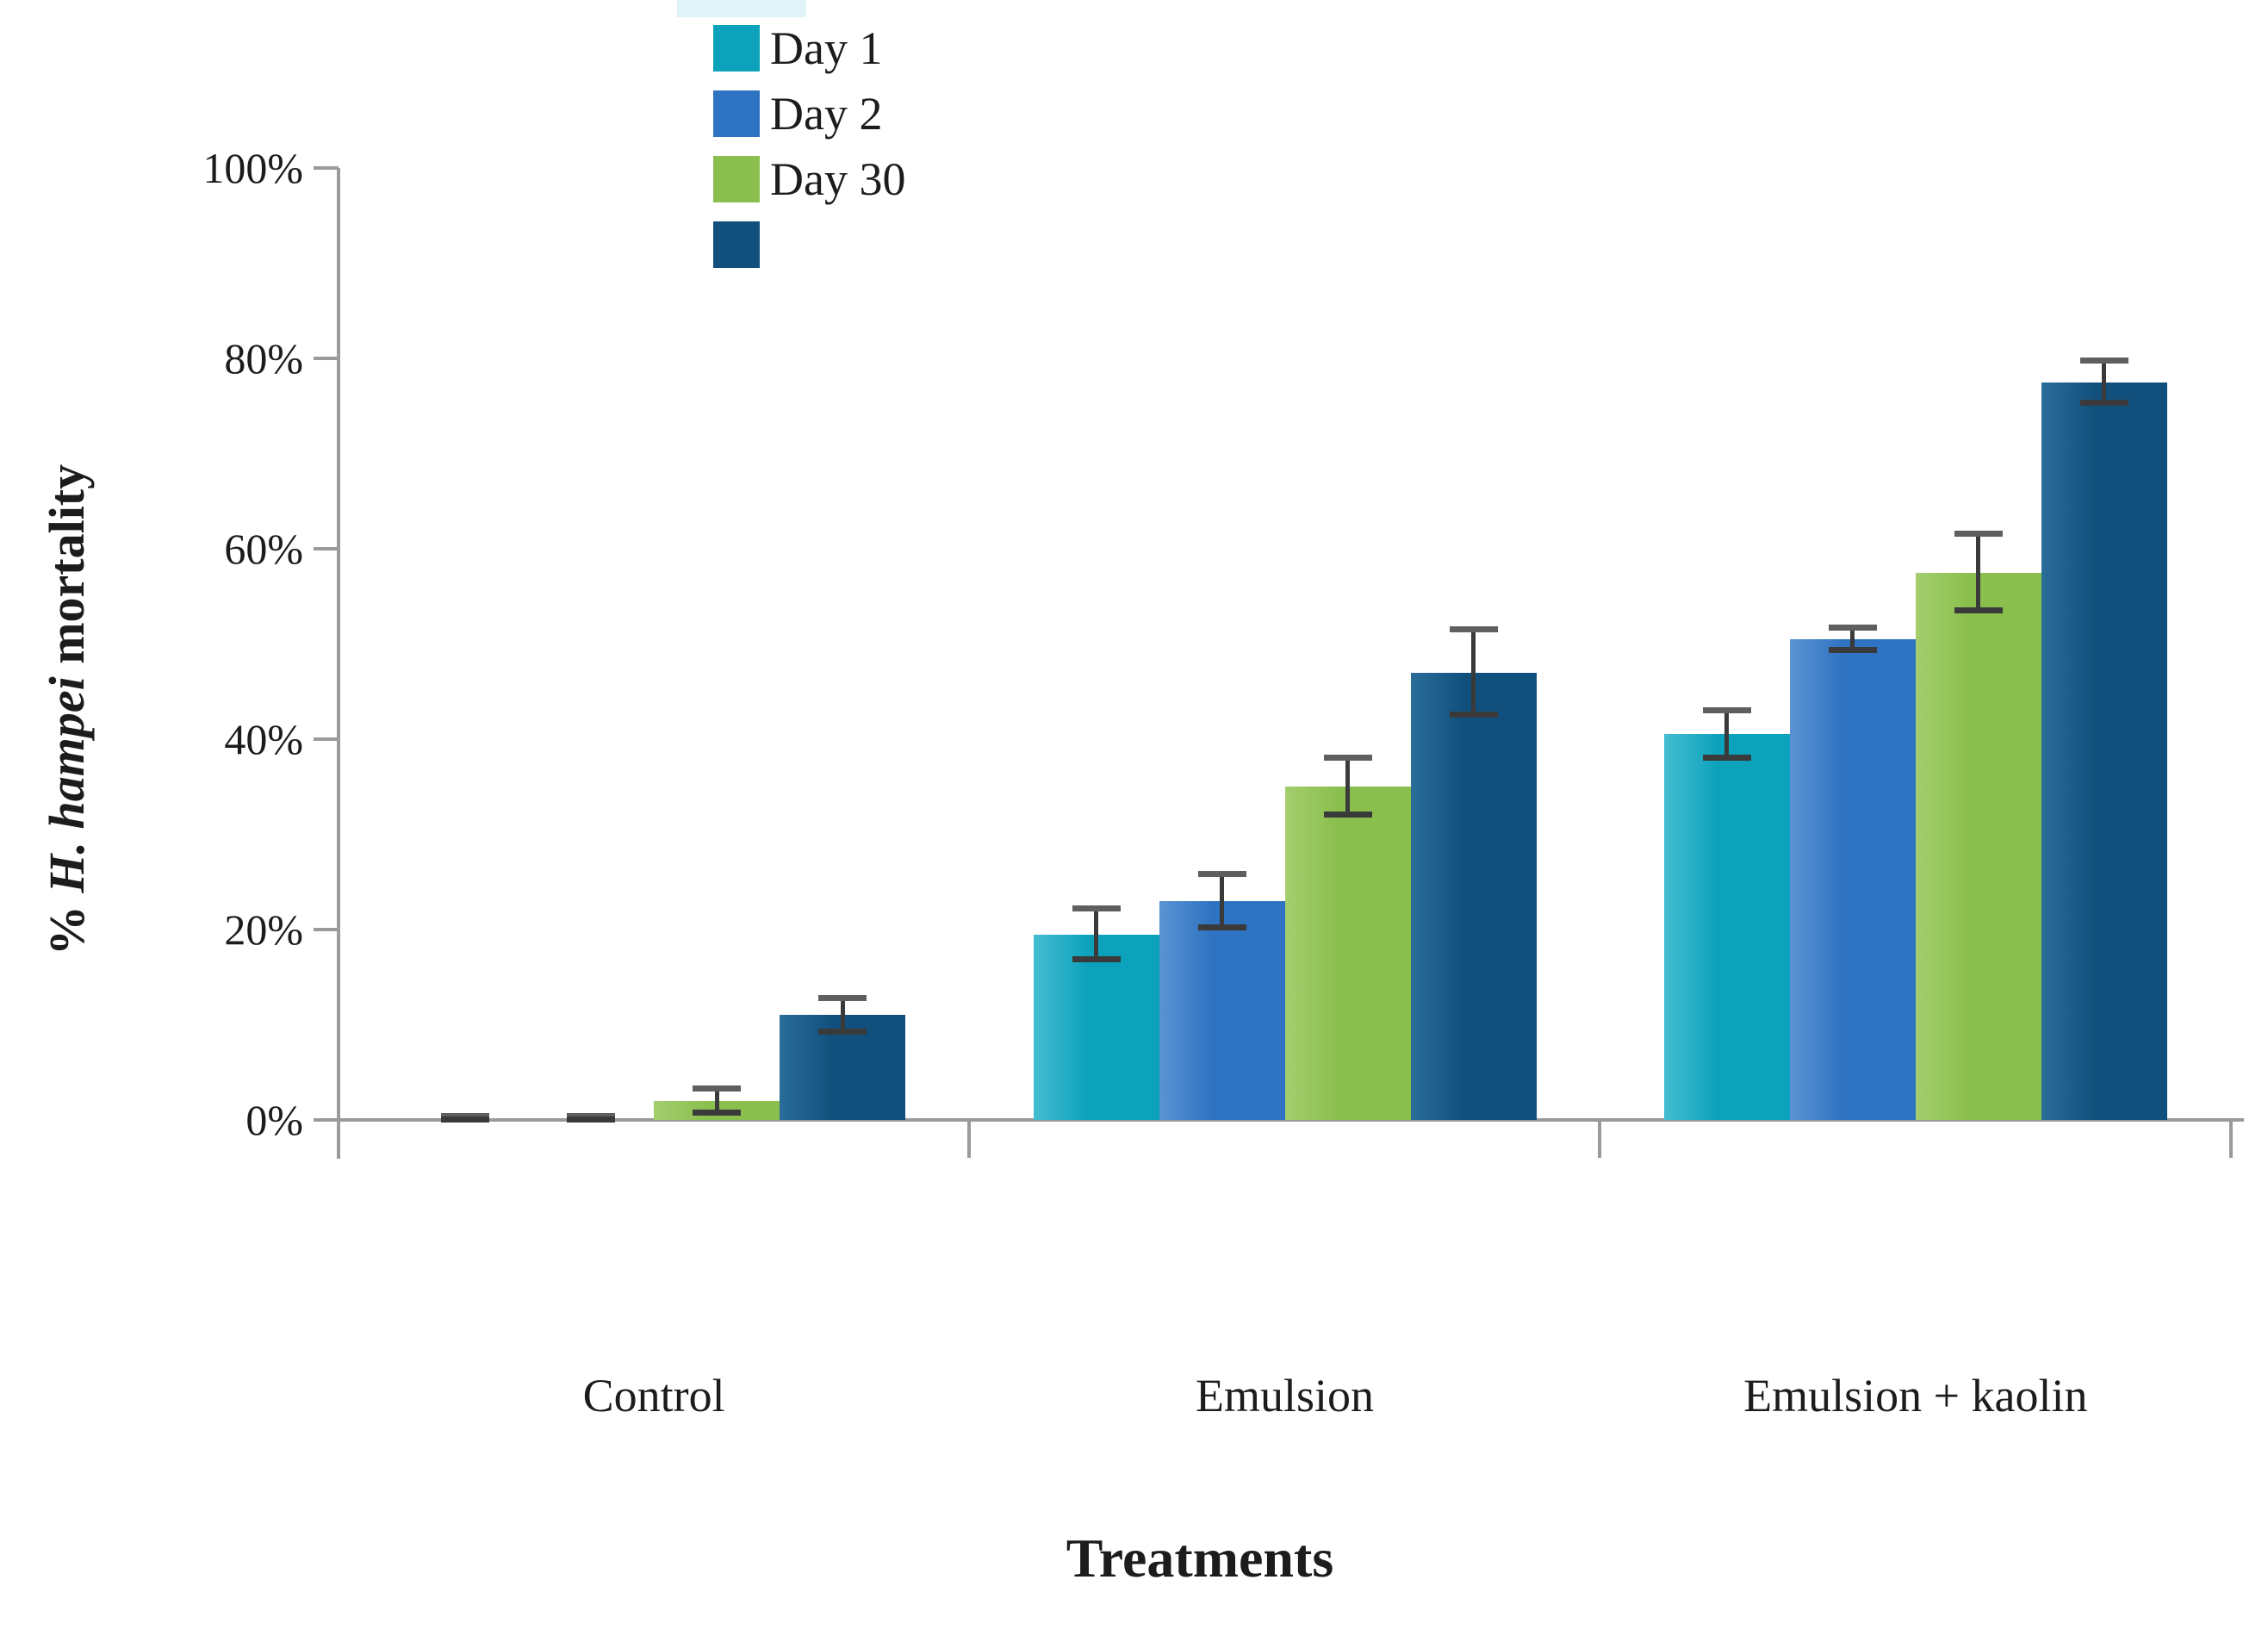  I want to click on legend-artifact, so click(741, 8).